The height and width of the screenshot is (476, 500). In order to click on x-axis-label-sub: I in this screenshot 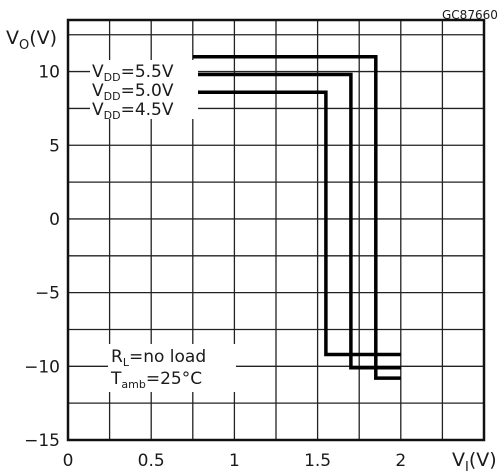, I will do `click(467, 467)`.